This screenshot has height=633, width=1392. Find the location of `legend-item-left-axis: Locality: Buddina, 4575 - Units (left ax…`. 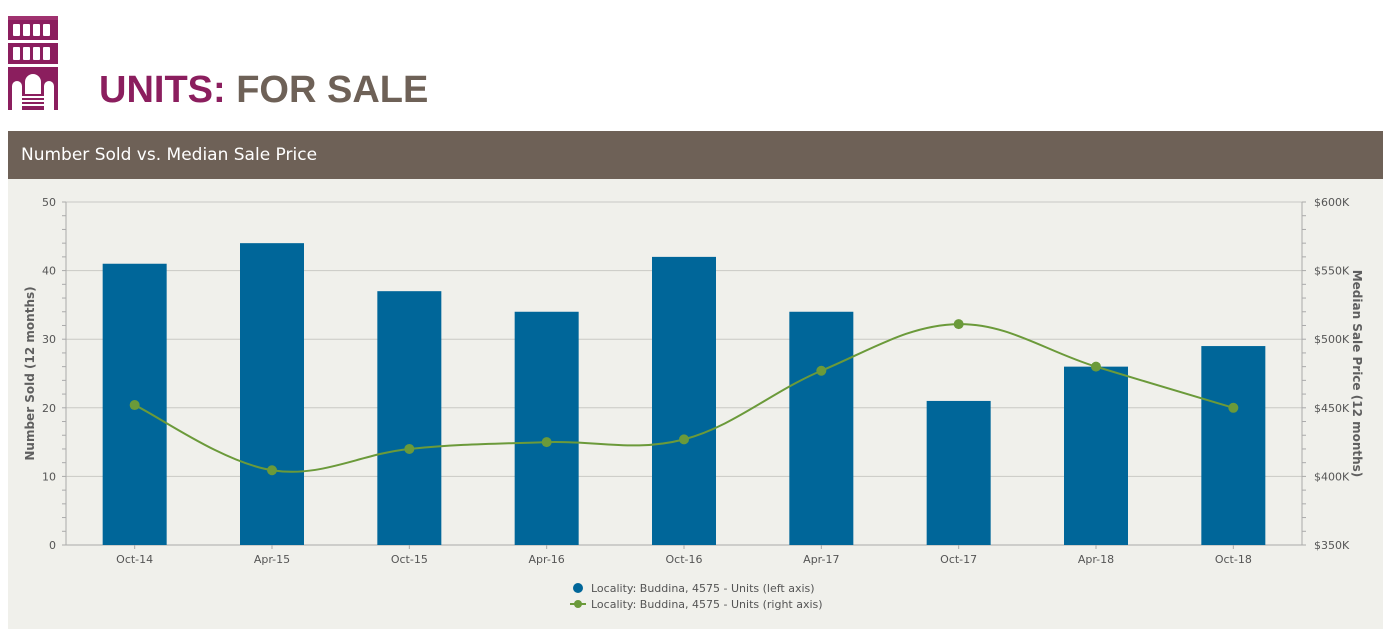

legend-item-left-axis: Locality: Buddina, 4575 - Units (left ax… is located at coordinates (703, 588).